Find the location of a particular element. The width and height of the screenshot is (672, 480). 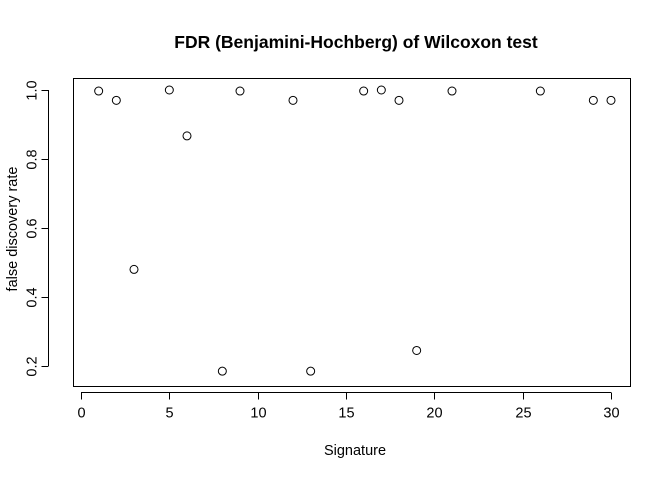

x-axis: 0 5 10 15 20 25 30 is located at coordinates (348, 407).